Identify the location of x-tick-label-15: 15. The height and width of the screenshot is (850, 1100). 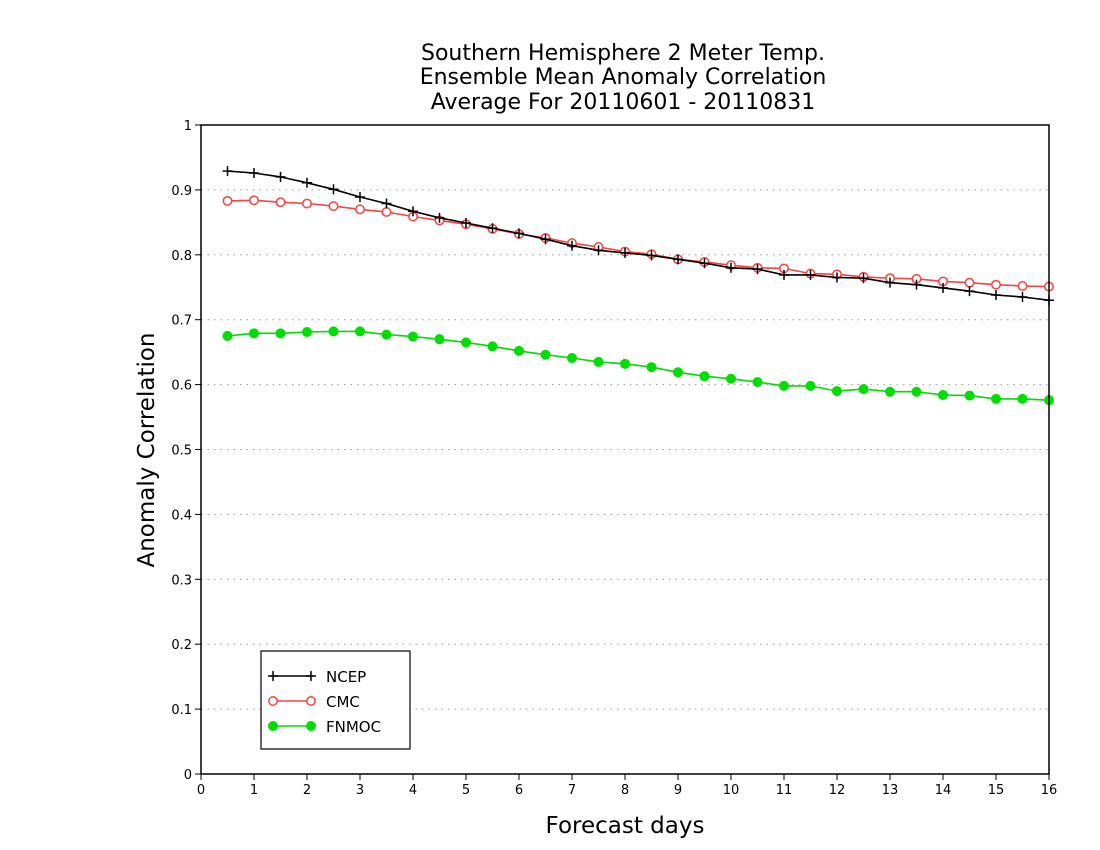
(996, 790).